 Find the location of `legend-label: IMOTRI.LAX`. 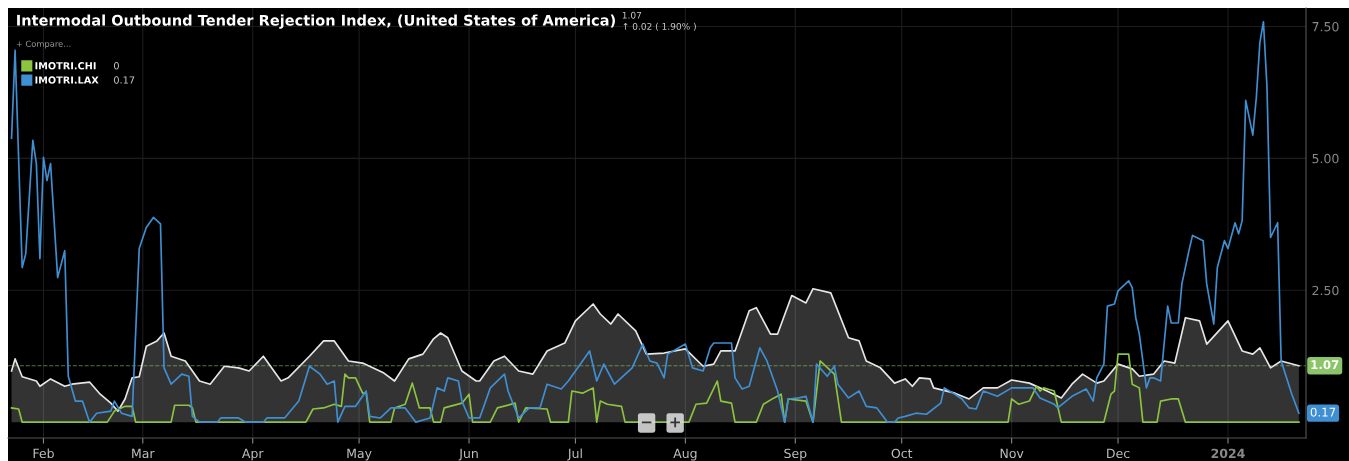

legend-label: IMOTRI.LAX is located at coordinates (67, 80).